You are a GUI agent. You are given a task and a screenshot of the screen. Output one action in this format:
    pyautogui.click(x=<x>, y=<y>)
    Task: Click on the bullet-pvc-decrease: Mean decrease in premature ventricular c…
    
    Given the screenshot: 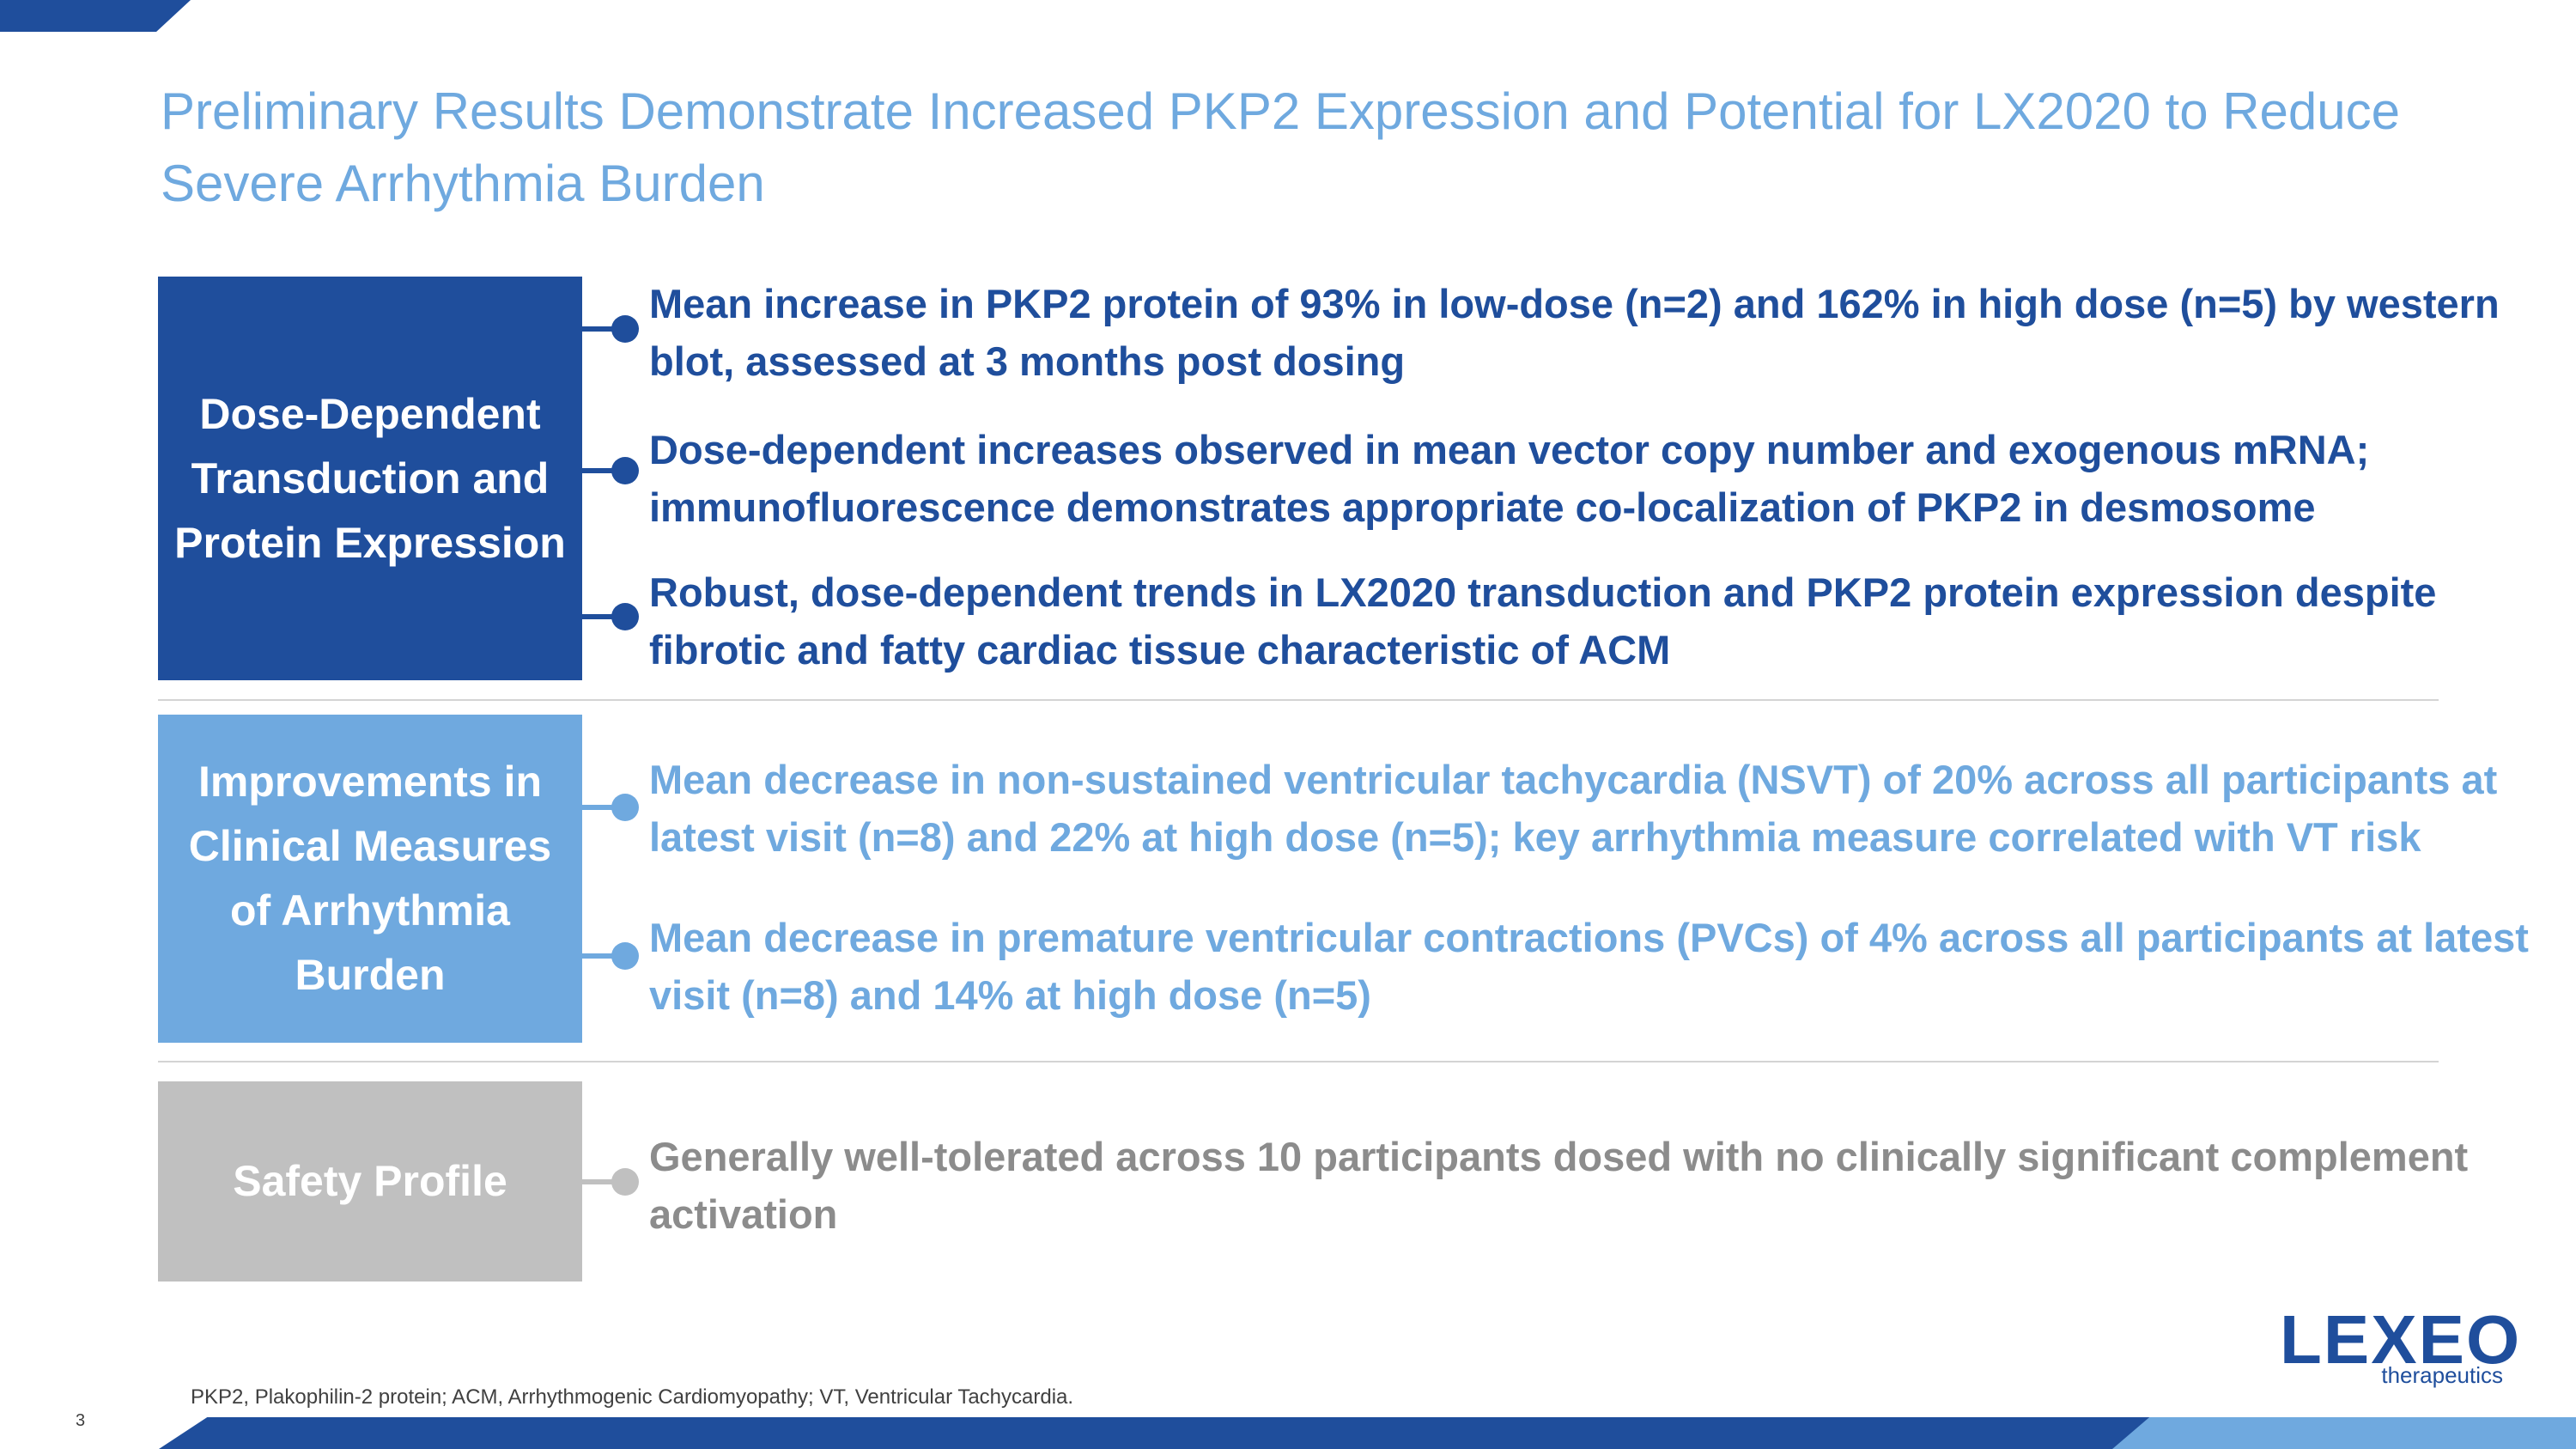 What is the action you would take?
    pyautogui.click(x=1589, y=967)
    